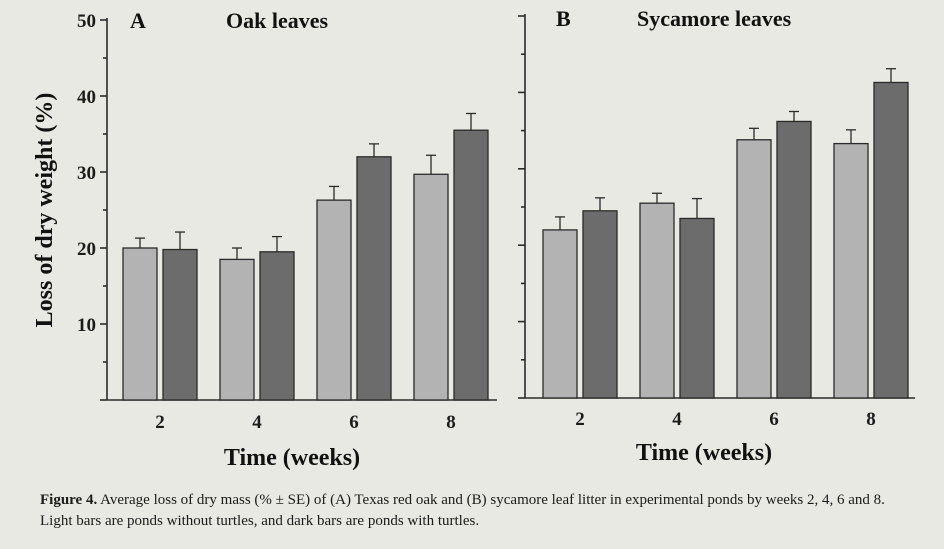 This screenshot has width=944, height=549. I want to click on bar-a-week4-series2, so click(277, 326).